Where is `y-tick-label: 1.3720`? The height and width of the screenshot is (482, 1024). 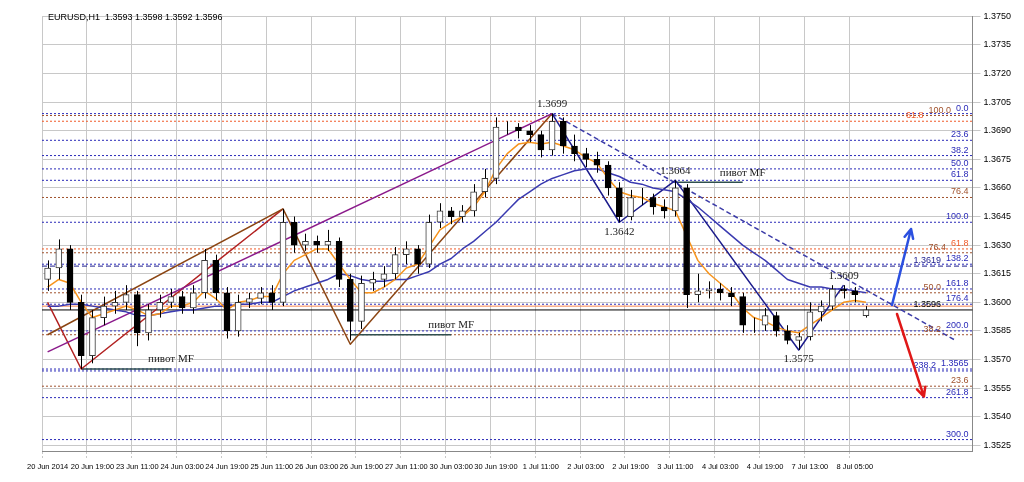 y-tick-label: 1.3720 is located at coordinates (997, 73).